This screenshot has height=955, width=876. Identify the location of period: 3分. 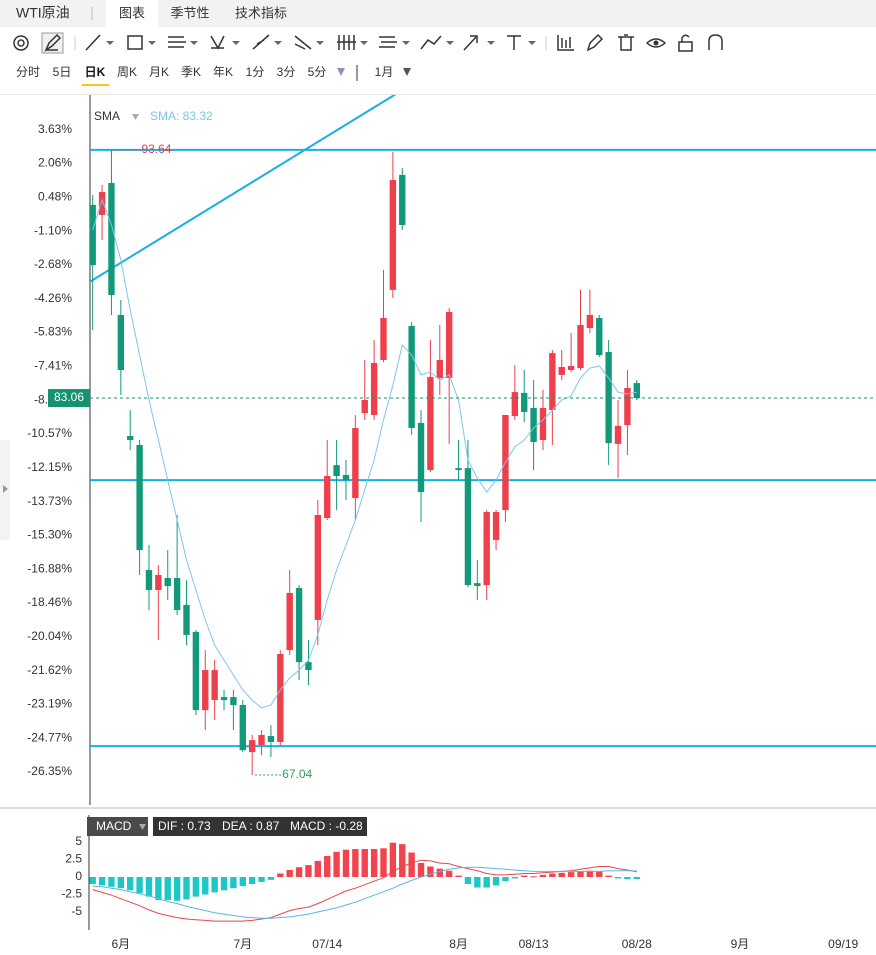
(286, 72).